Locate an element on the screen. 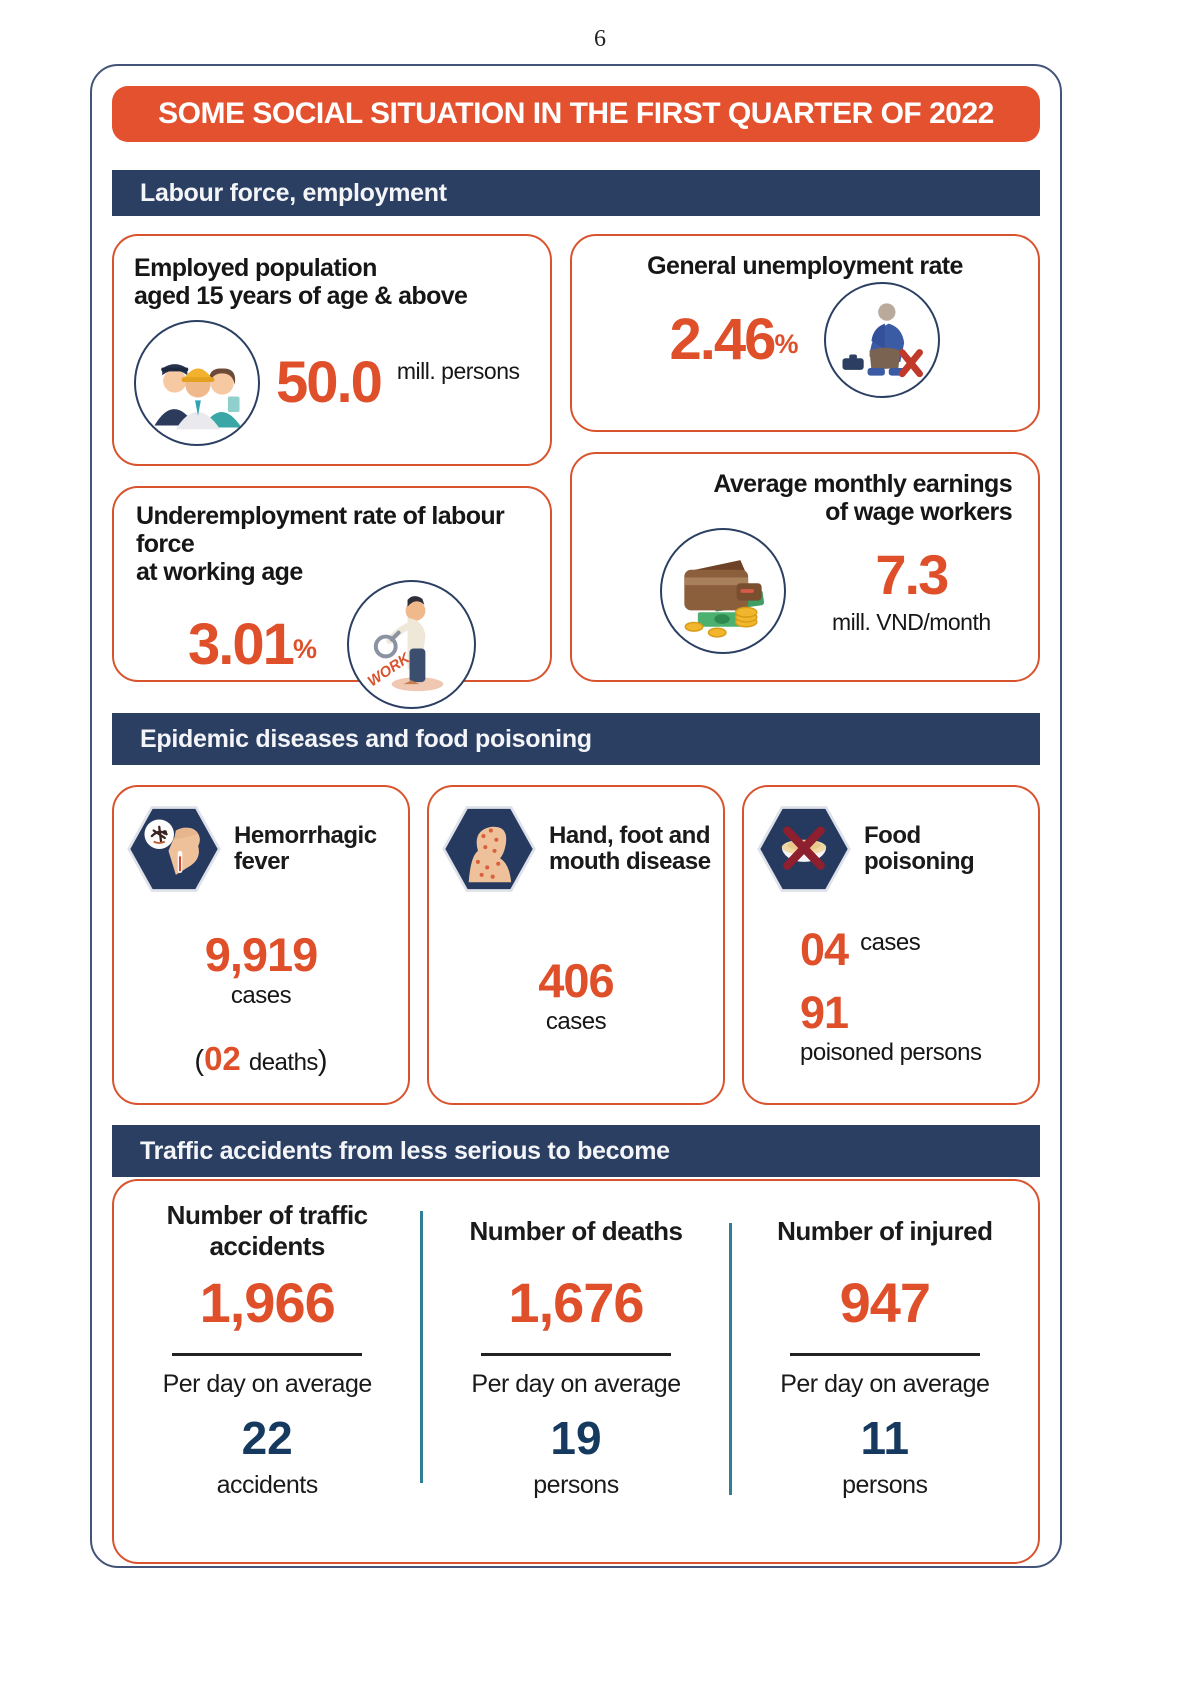  card-hand-foot-mouth: Hand, foot and mouth disease 406 cases is located at coordinates (576, 945).